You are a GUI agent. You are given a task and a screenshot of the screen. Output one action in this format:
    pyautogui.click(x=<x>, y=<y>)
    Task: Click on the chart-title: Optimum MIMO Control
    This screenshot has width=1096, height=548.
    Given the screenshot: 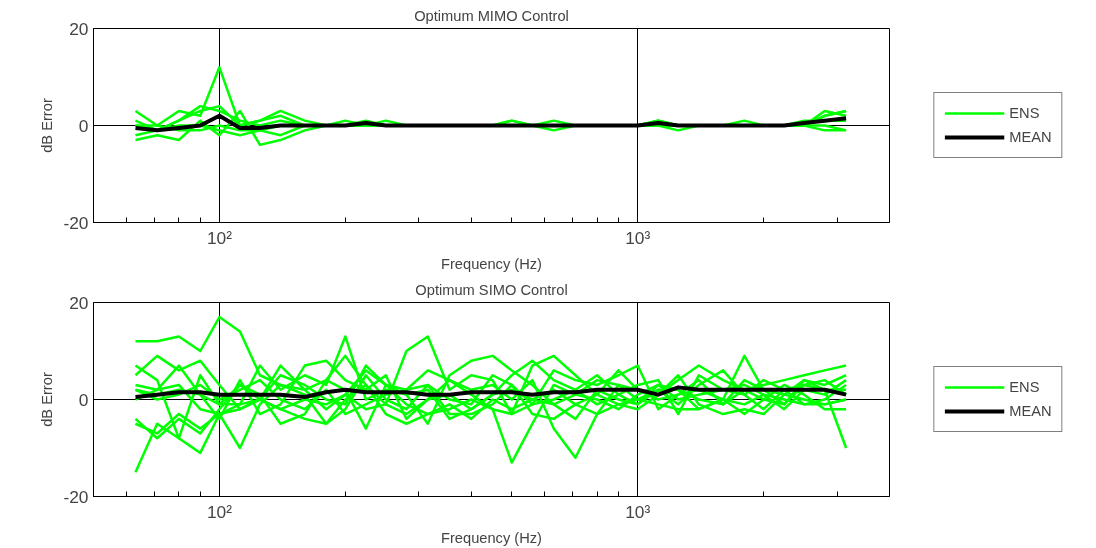 What is the action you would take?
    pyautogui.click(x=491, y=15)
    